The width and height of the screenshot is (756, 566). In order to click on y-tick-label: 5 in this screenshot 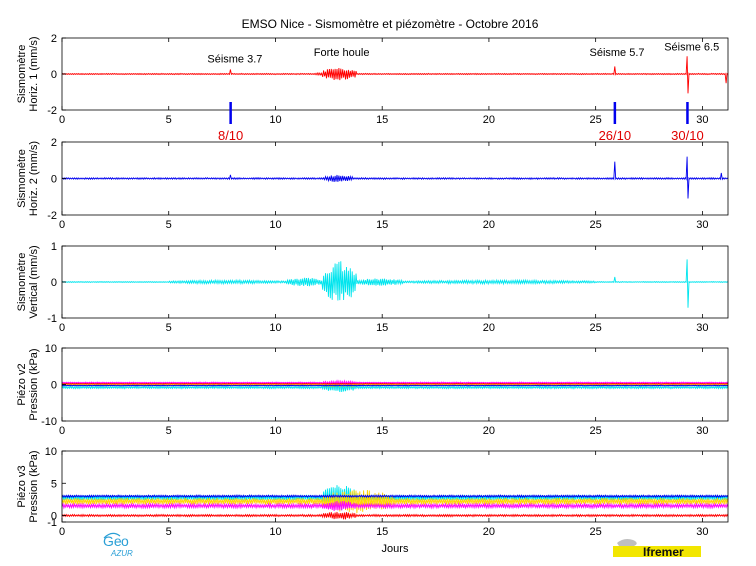, I will do `click(54, 484)`.